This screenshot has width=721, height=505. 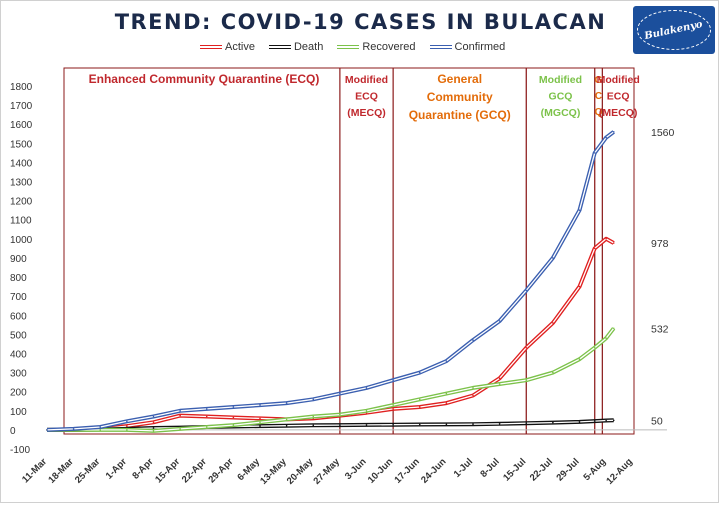 What do you see at coordinates (348, 47) in the screenshot?
I see `legend-swatch-recovered` at bounding box center [348, 47].